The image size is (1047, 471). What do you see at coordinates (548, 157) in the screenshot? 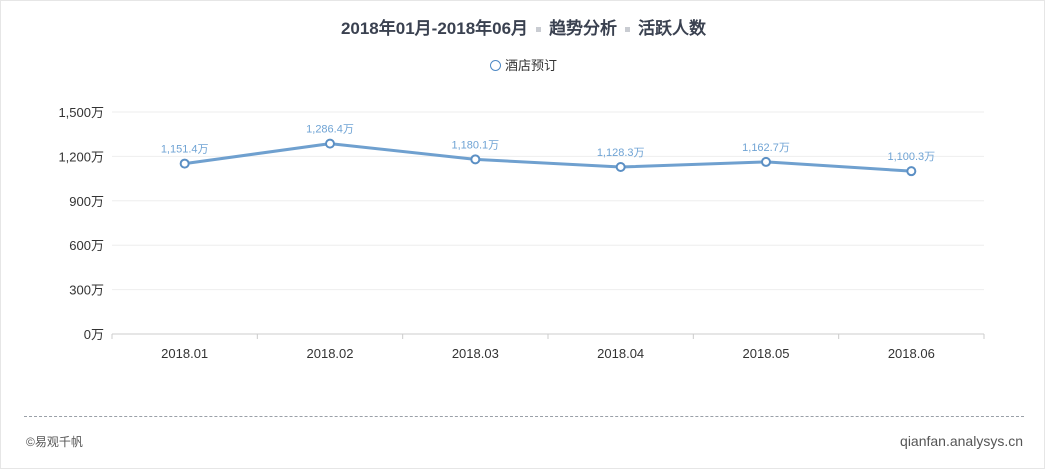
I see `series-line` at bounding box center [548, 157].